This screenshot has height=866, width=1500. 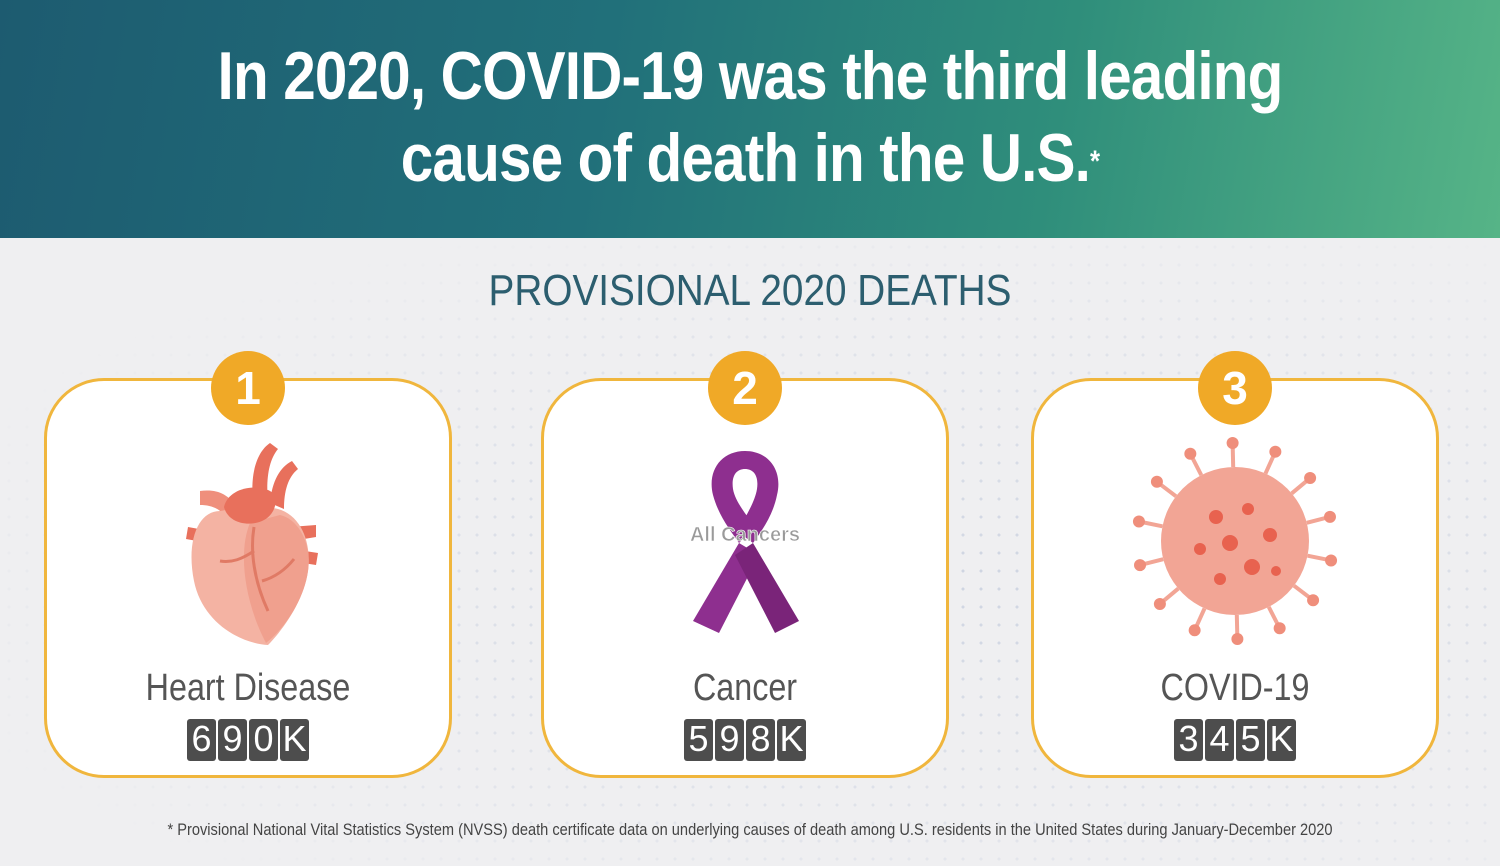 What do you see at coordinates (760, 740) in the screenshot?
I see `death-count-digit: 8` at bounding box center [760, 740].